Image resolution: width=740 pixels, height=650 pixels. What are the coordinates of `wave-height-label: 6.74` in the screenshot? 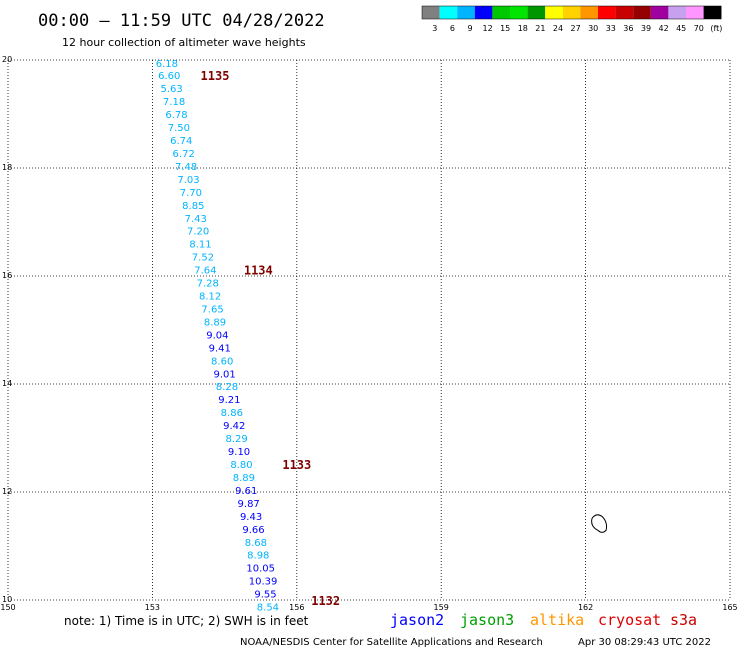 It's located at (181, 141).